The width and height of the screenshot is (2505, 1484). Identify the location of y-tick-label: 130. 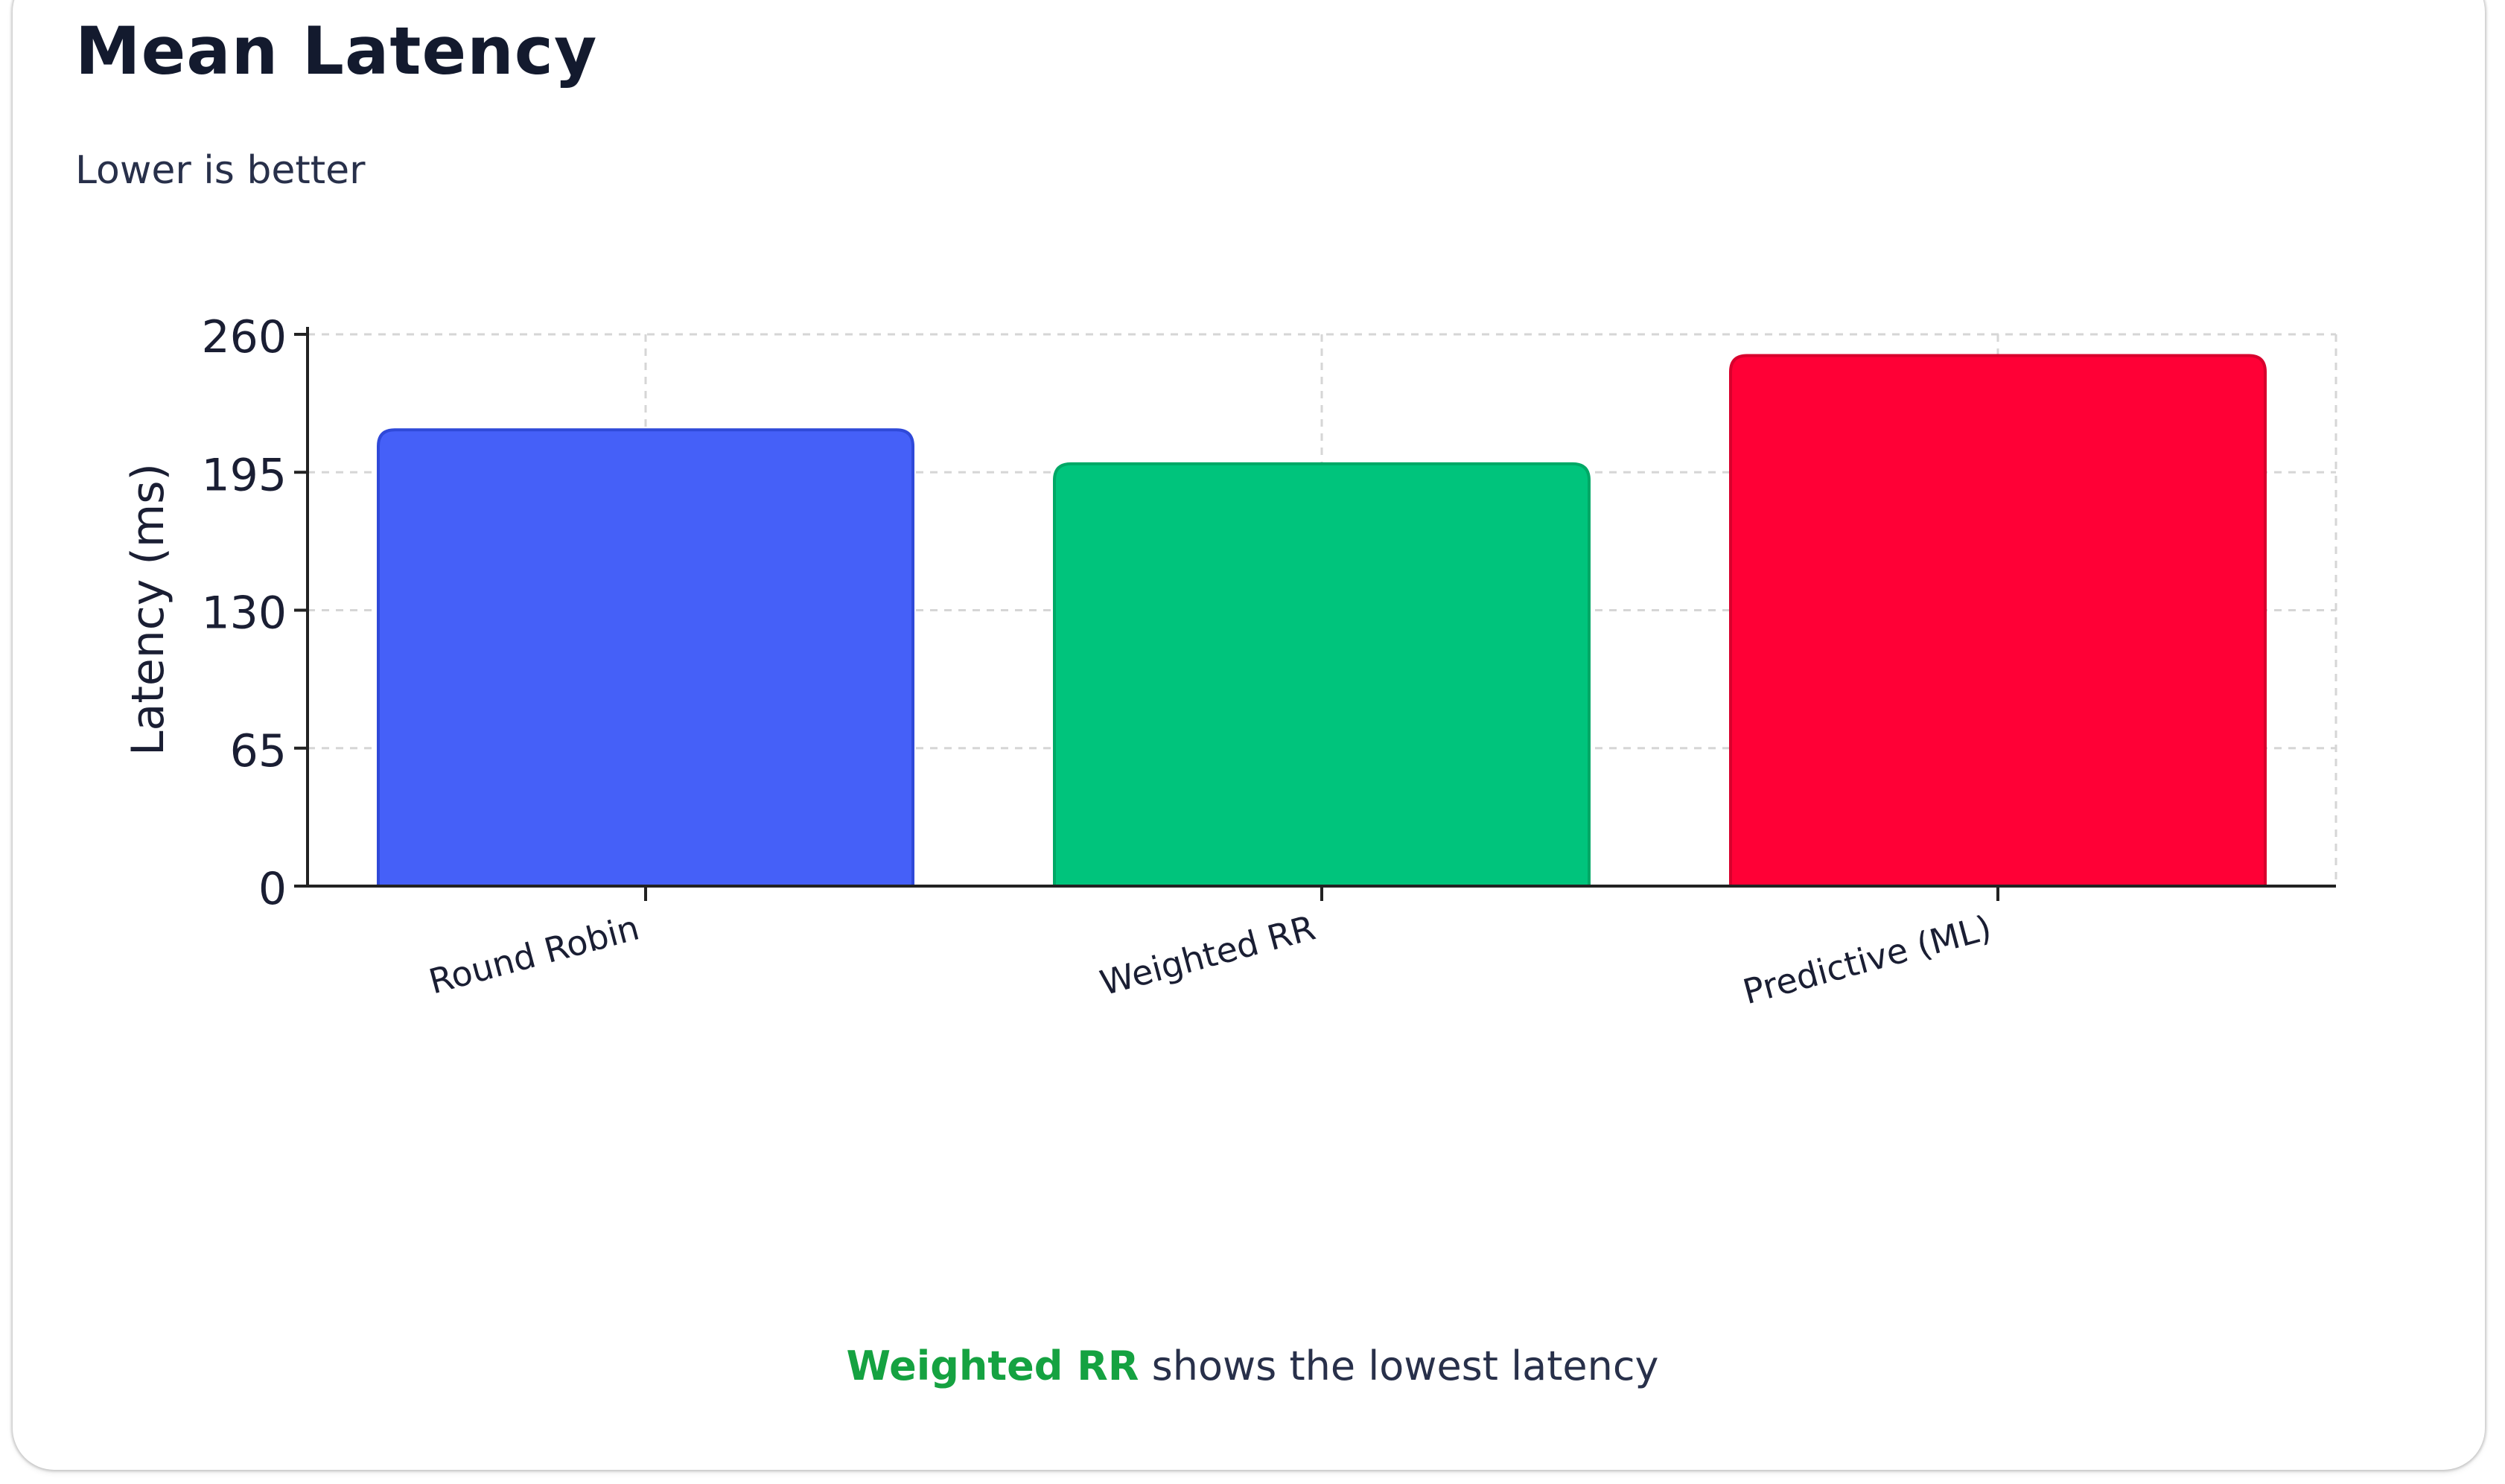
(244, 613).